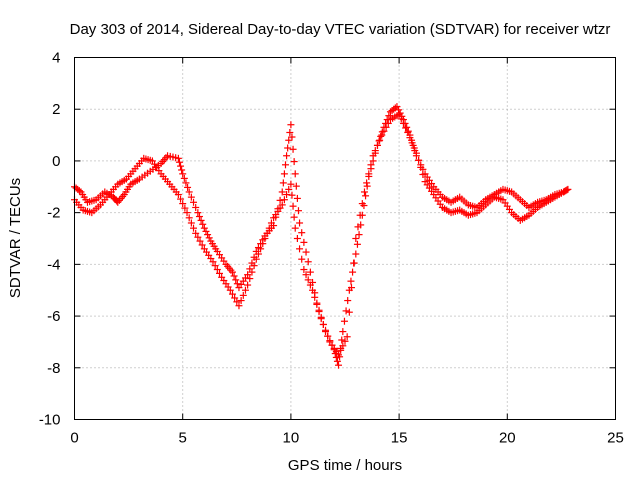 The height and width of the screenshot is (480, 640). Describe the element at coordinates (74, 438) in the screenshot. I see `x-tick-label: 0` at that location.